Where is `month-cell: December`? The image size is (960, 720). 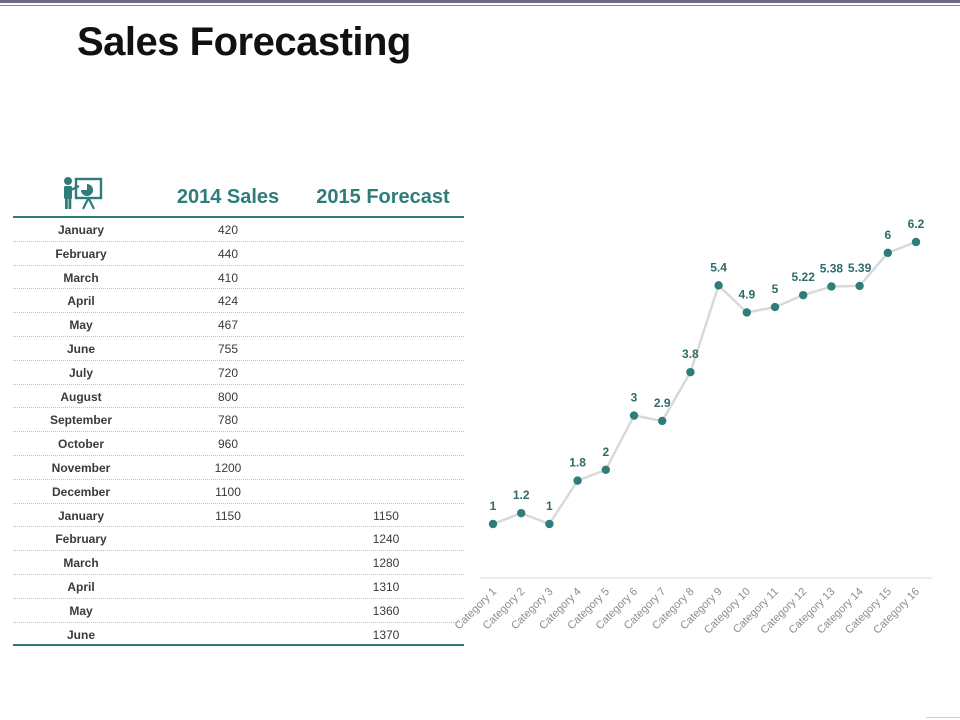 month-cell: December is located at coordinates (81, 491).